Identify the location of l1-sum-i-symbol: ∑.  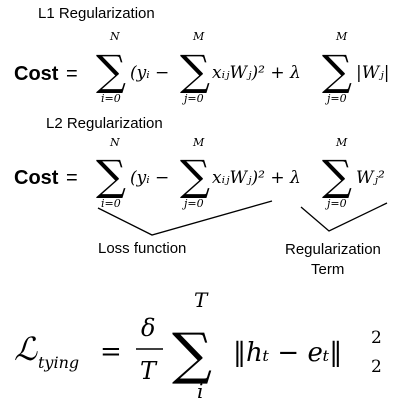
(111, 70).